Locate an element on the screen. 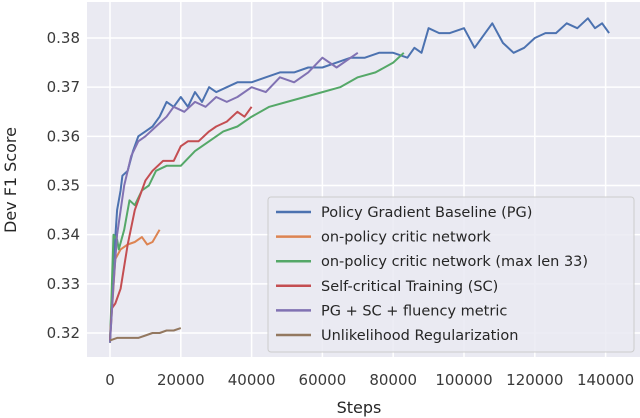  x-tick-label: 100000 is located at coordinates (463, 380).